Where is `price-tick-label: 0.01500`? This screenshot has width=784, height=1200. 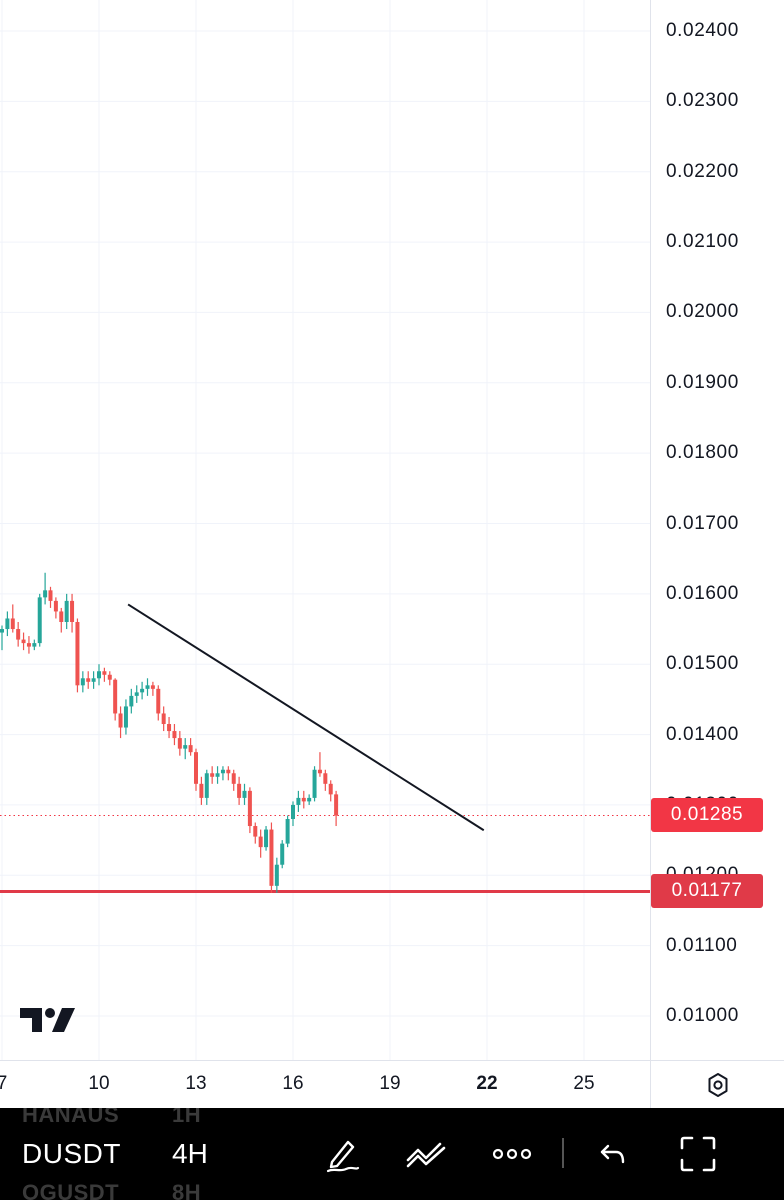 price-tick-label: 0.01500 is located at coordinates (702, 664).